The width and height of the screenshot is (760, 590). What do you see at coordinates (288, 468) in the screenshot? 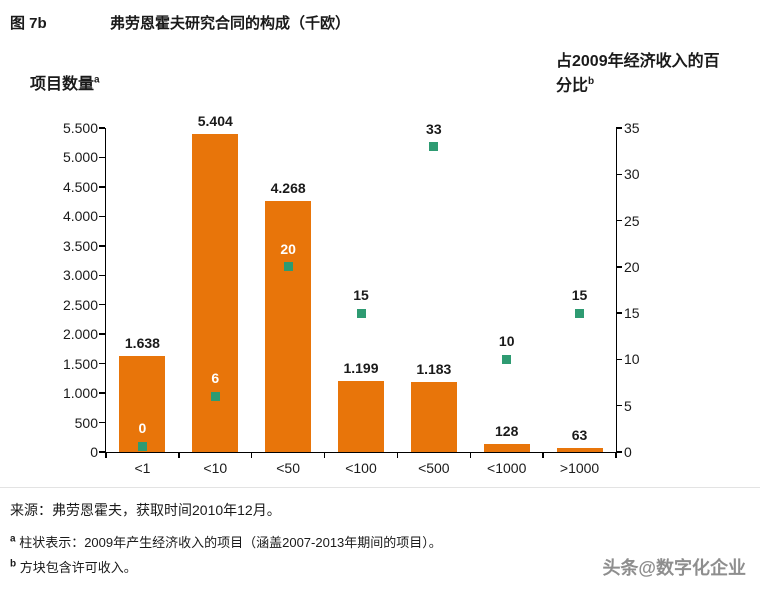
I see `x-axis-label: <50` at bounding box center [288, 468].